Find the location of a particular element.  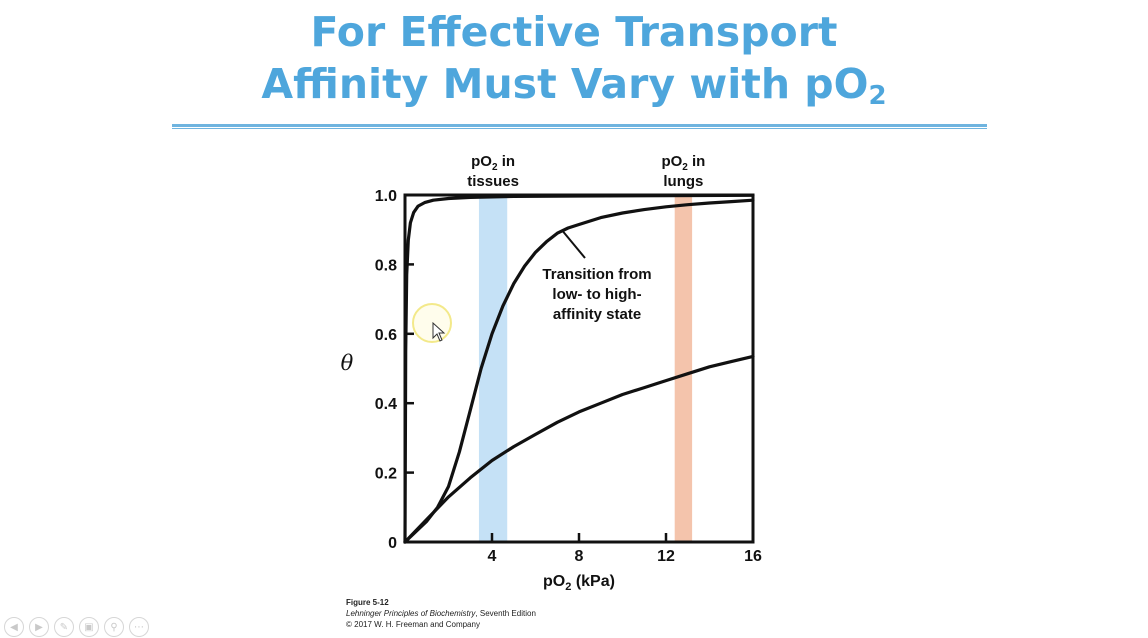

title-line-2-main: Affinity Must Vary with pO is located at coordinates (565, 84).